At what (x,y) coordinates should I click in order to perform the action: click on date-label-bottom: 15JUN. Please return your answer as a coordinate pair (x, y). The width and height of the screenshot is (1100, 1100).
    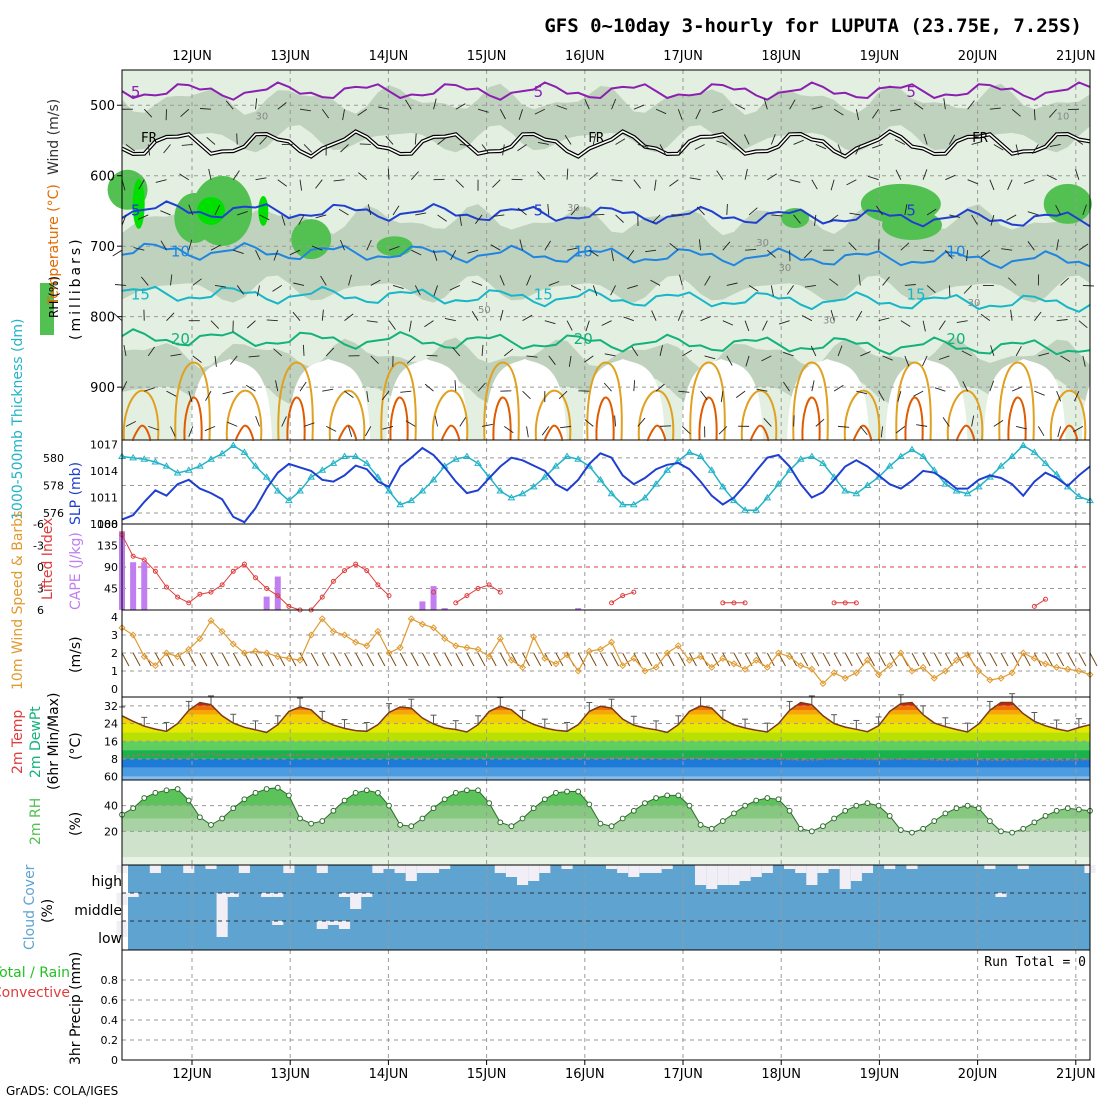
    Looking at the image, I should click on (487, 1074).